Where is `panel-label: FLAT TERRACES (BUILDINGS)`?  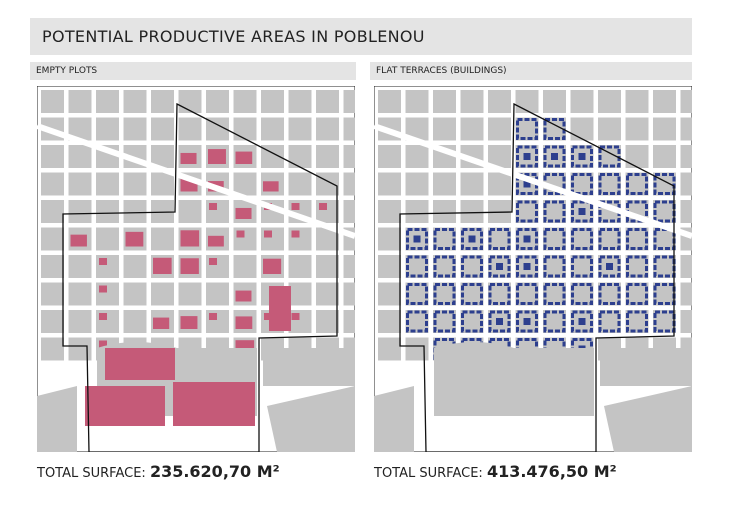 panel-label: FLAT TERRACES (BUILDINGS) is located at coordinates (531, 71).